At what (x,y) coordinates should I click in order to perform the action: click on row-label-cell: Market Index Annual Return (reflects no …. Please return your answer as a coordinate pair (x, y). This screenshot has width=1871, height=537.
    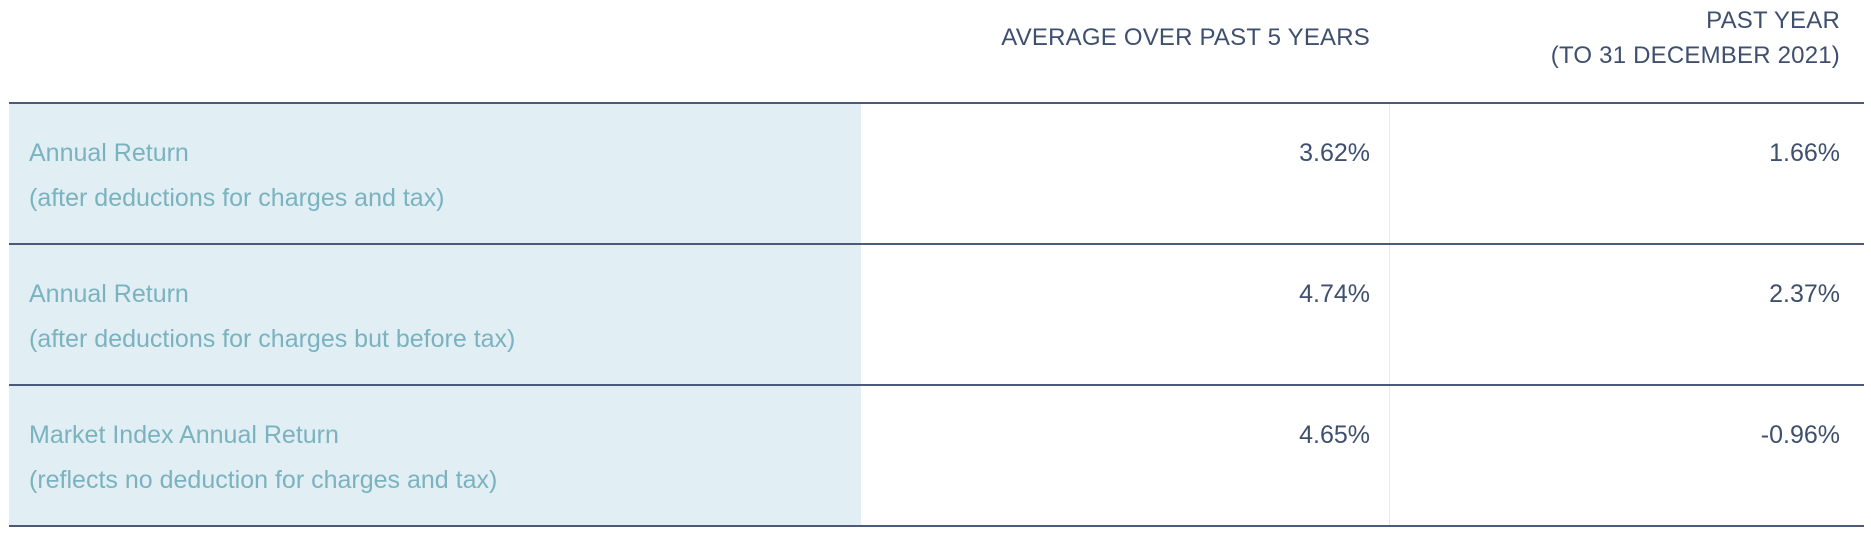
    Looking at the image, I should click on (435, 455).